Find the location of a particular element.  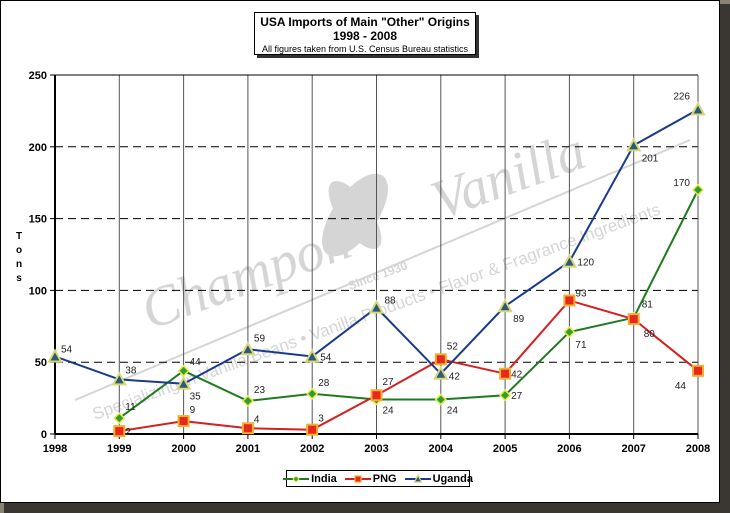

data-label: 93 is located at coordinates (581, 293).